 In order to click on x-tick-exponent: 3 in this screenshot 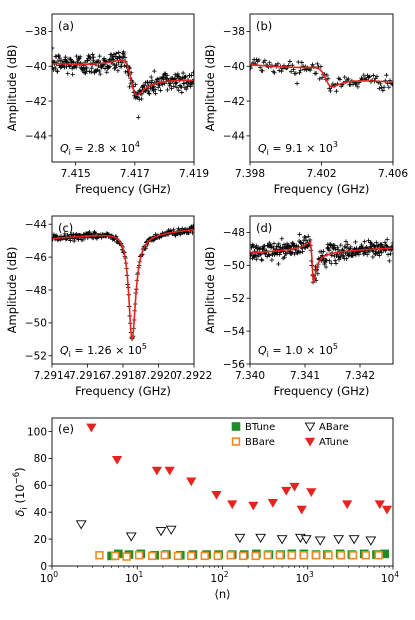, I will do `click(311, 574)`.